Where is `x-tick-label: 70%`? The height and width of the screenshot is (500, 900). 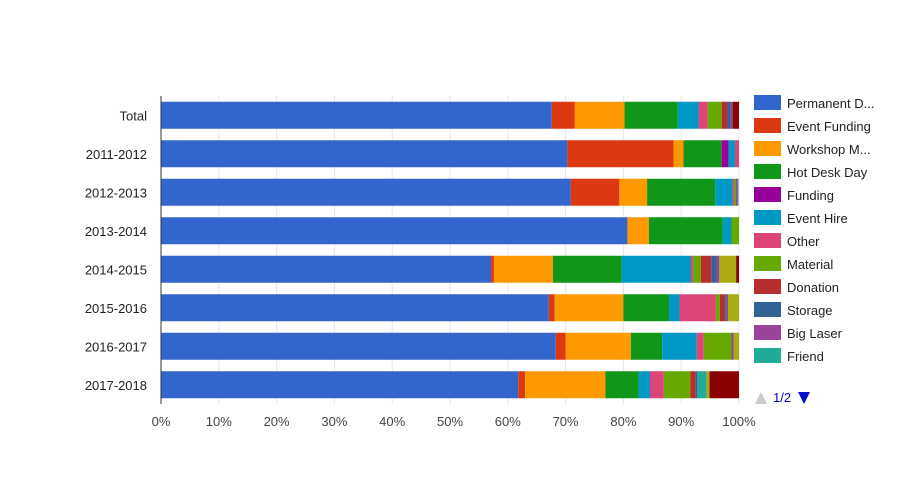 x-tick-label: 70% is located at coordinates (566, 421).